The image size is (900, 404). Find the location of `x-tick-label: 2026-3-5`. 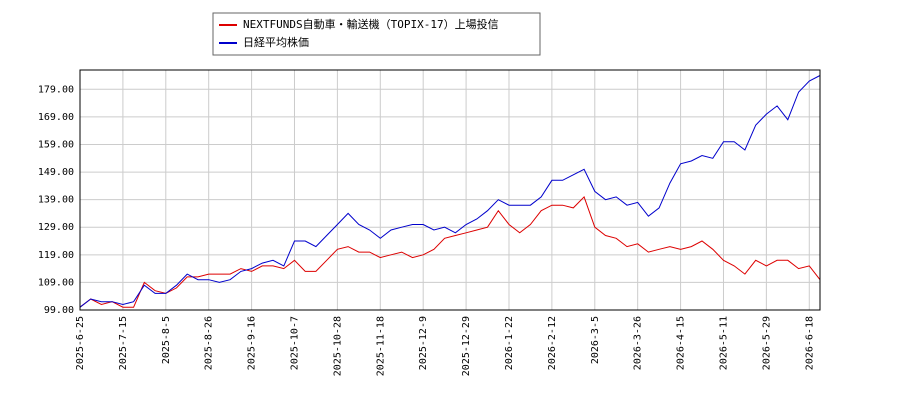

x-tick-label: 2026-3-5 is located at coordinates (595, 340).